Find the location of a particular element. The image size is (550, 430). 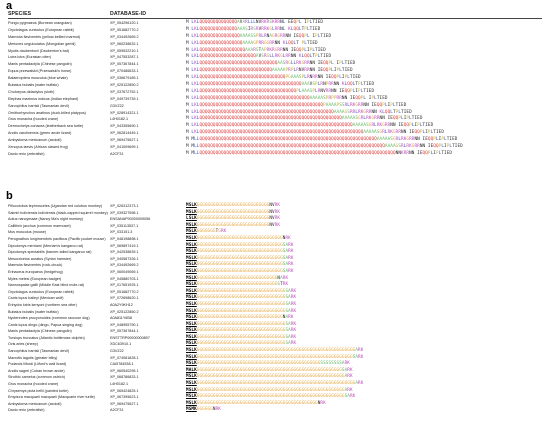

database-id: XP_065424825.1 is located at coordinates (124, 390).